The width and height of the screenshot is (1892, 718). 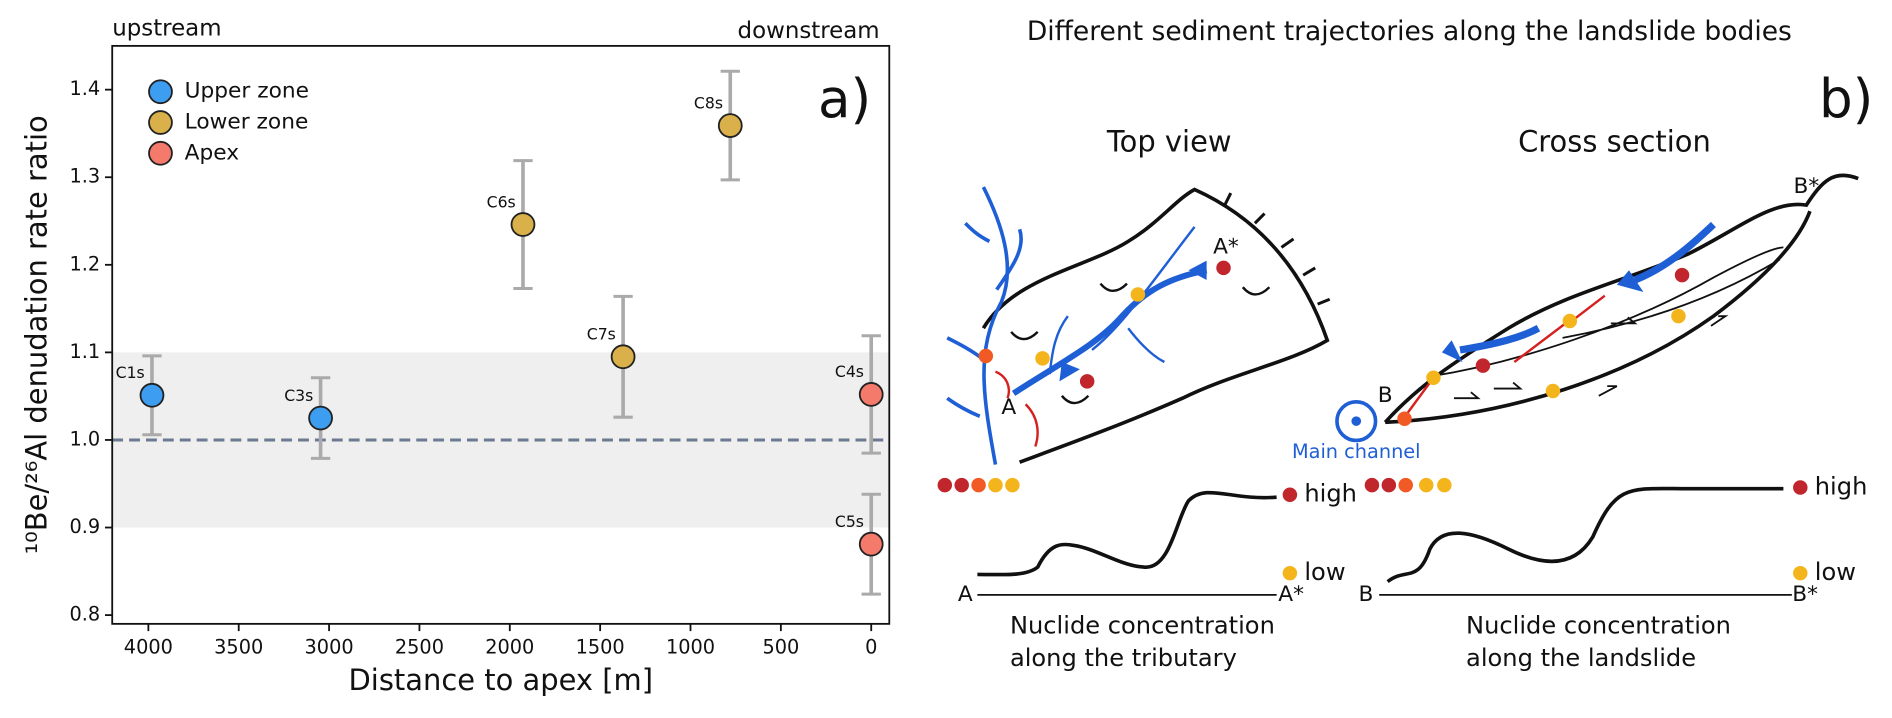 I want to click on scarps, so click(x=1016, y=408).